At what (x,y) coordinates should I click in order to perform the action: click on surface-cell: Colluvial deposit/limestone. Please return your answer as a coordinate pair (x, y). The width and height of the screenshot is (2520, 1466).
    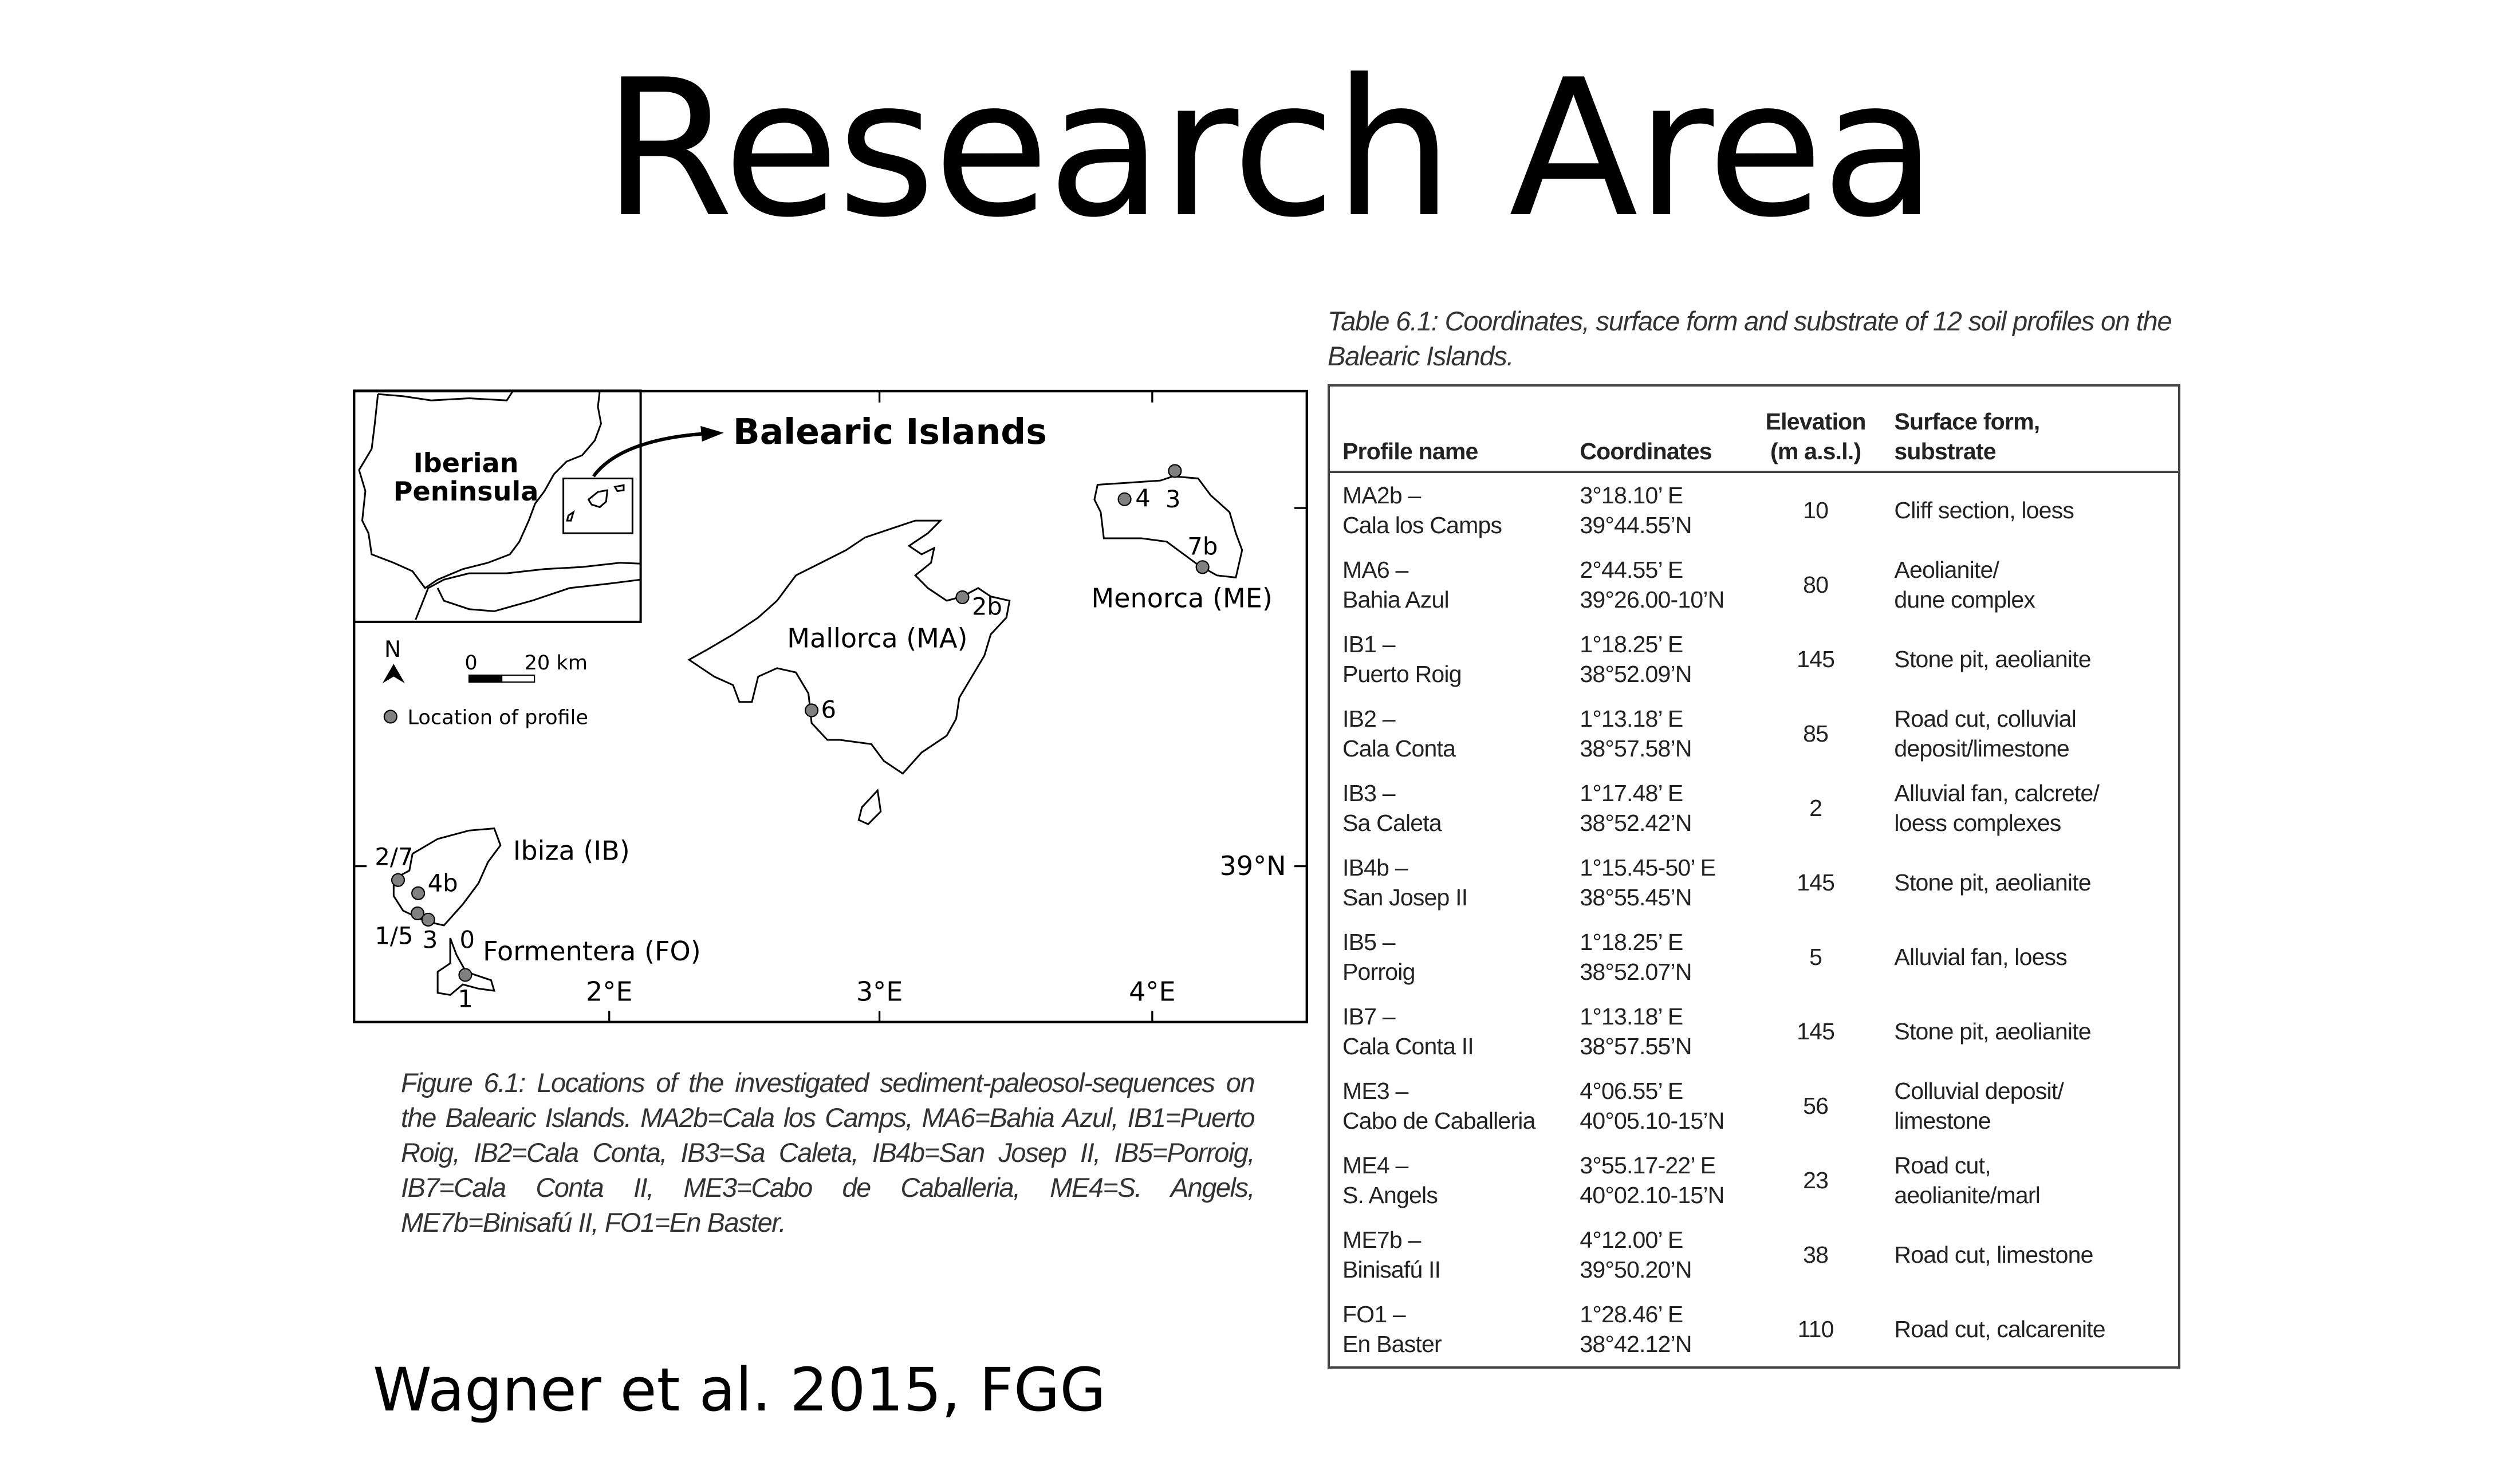
    Looking at the image, I should click on (1979, 1106).